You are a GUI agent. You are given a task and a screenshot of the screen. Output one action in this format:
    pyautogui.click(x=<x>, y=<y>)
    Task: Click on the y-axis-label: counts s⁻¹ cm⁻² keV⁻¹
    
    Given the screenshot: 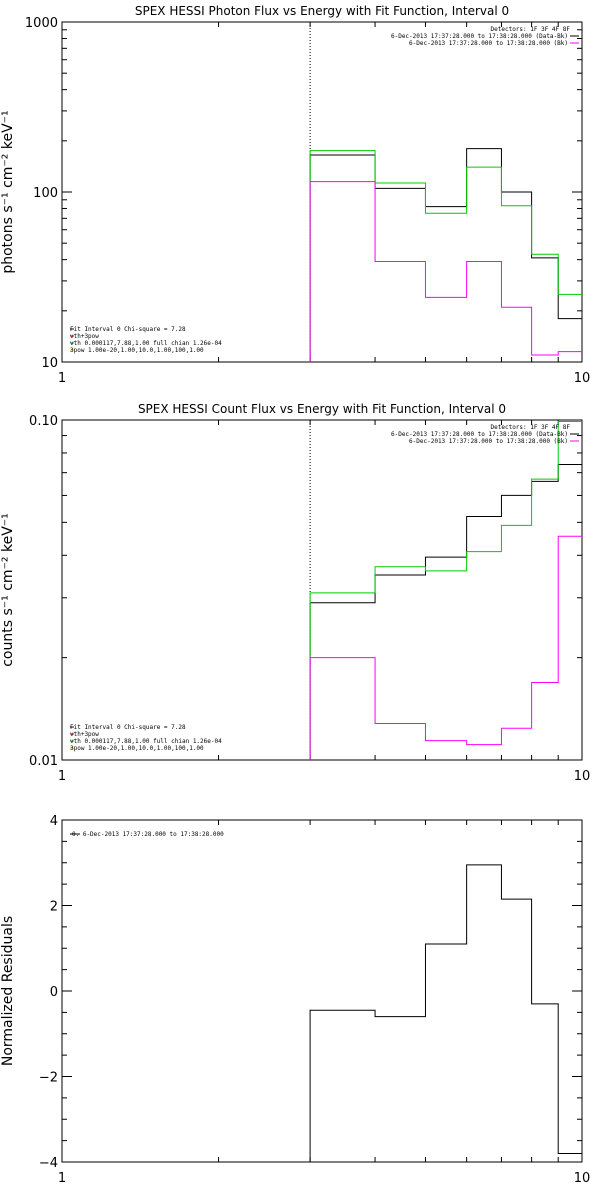 What is the action you would take?
    pyautogui.click(x=8, y=590)
    